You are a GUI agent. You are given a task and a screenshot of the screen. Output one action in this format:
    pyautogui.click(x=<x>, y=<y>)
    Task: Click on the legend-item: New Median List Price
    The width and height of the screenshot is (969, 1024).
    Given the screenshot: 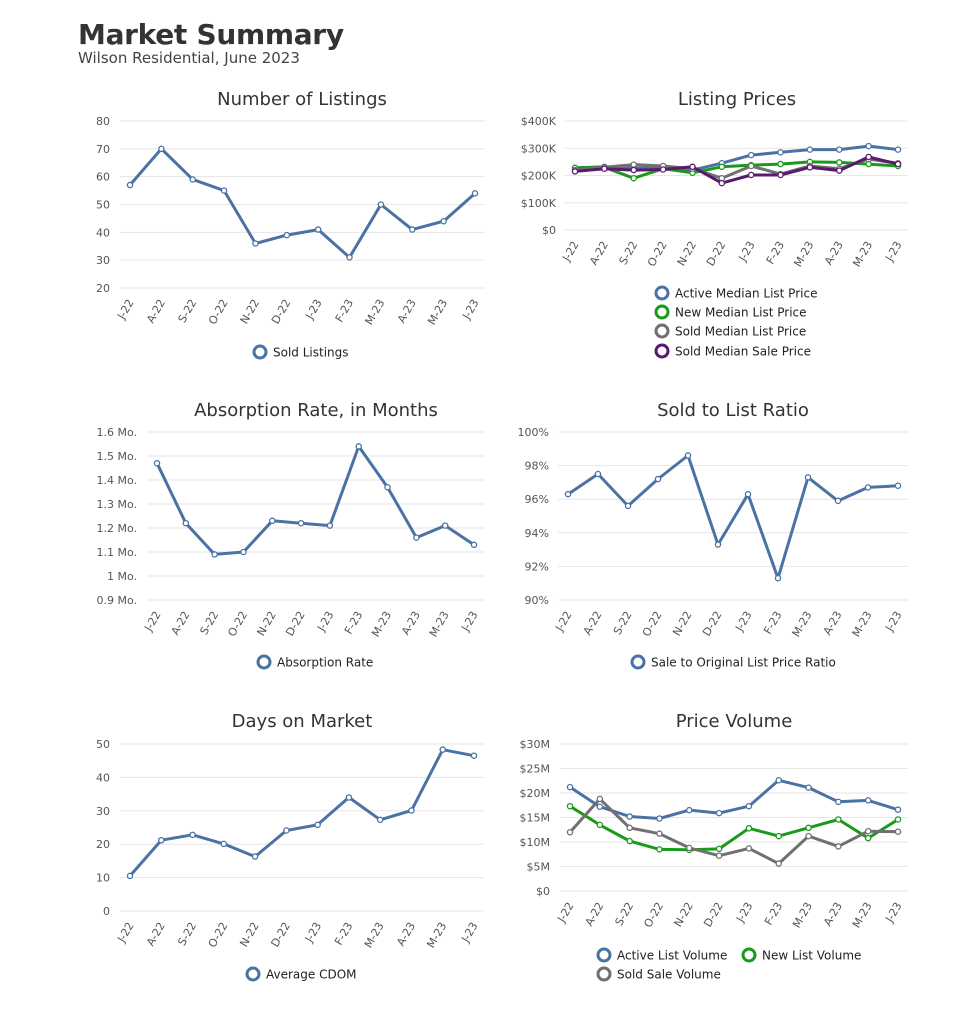 What is the action you would take?
    pyautogui.click(x=730, y=312)
    